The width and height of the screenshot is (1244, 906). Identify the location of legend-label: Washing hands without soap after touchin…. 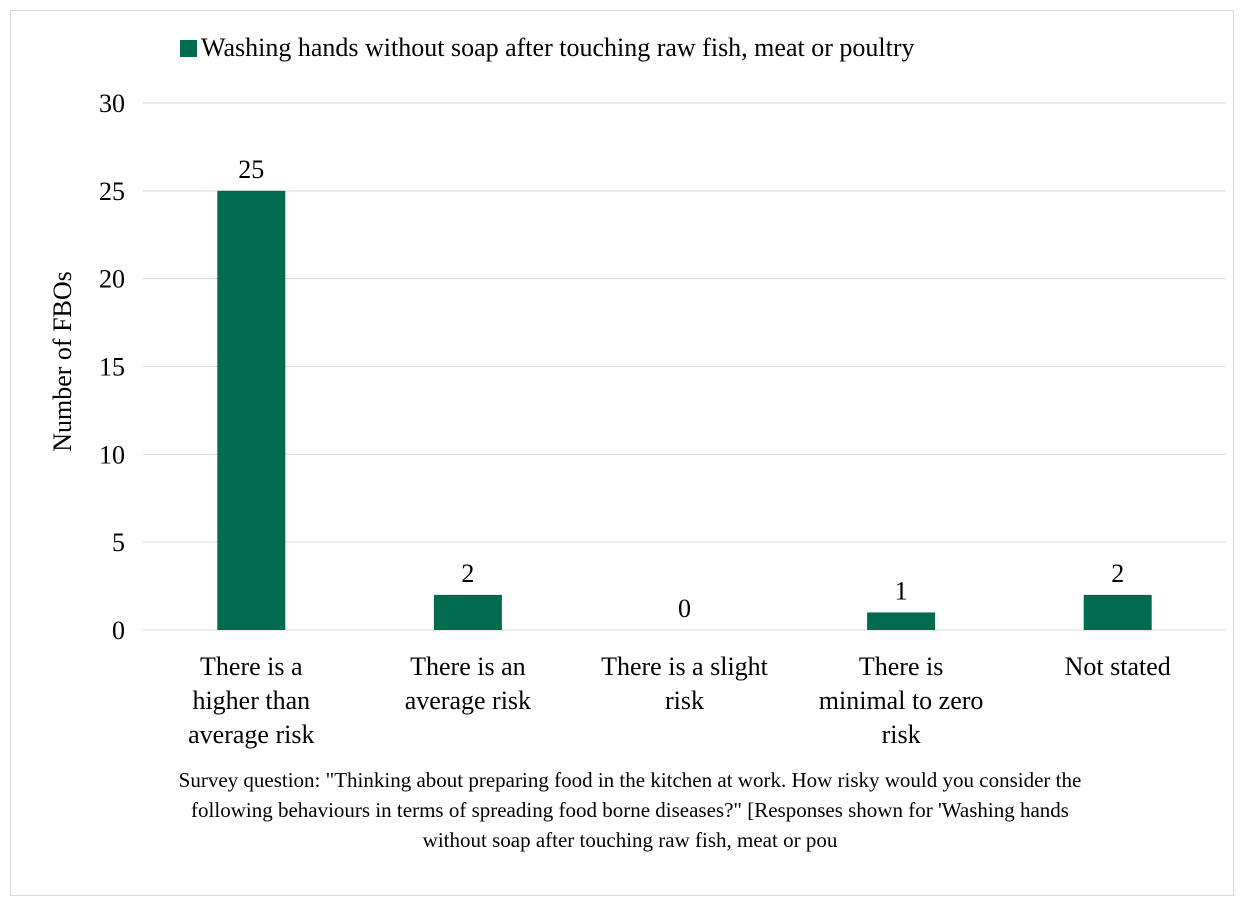
(558, 47).